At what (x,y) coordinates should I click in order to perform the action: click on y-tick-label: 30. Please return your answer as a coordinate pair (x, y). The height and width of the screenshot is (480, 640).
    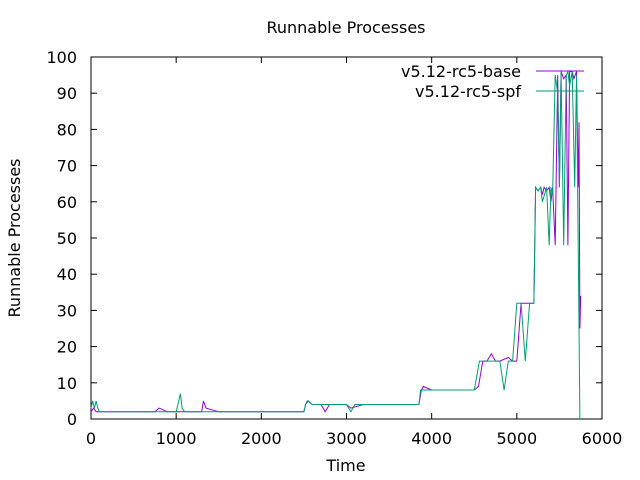
    Looking at the image, I should click on (67, 310).